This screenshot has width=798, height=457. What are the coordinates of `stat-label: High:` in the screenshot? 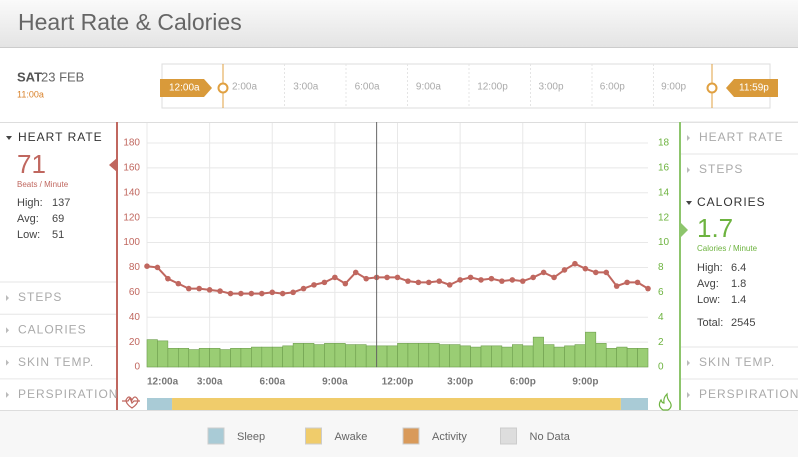 It's located at (30, 203).